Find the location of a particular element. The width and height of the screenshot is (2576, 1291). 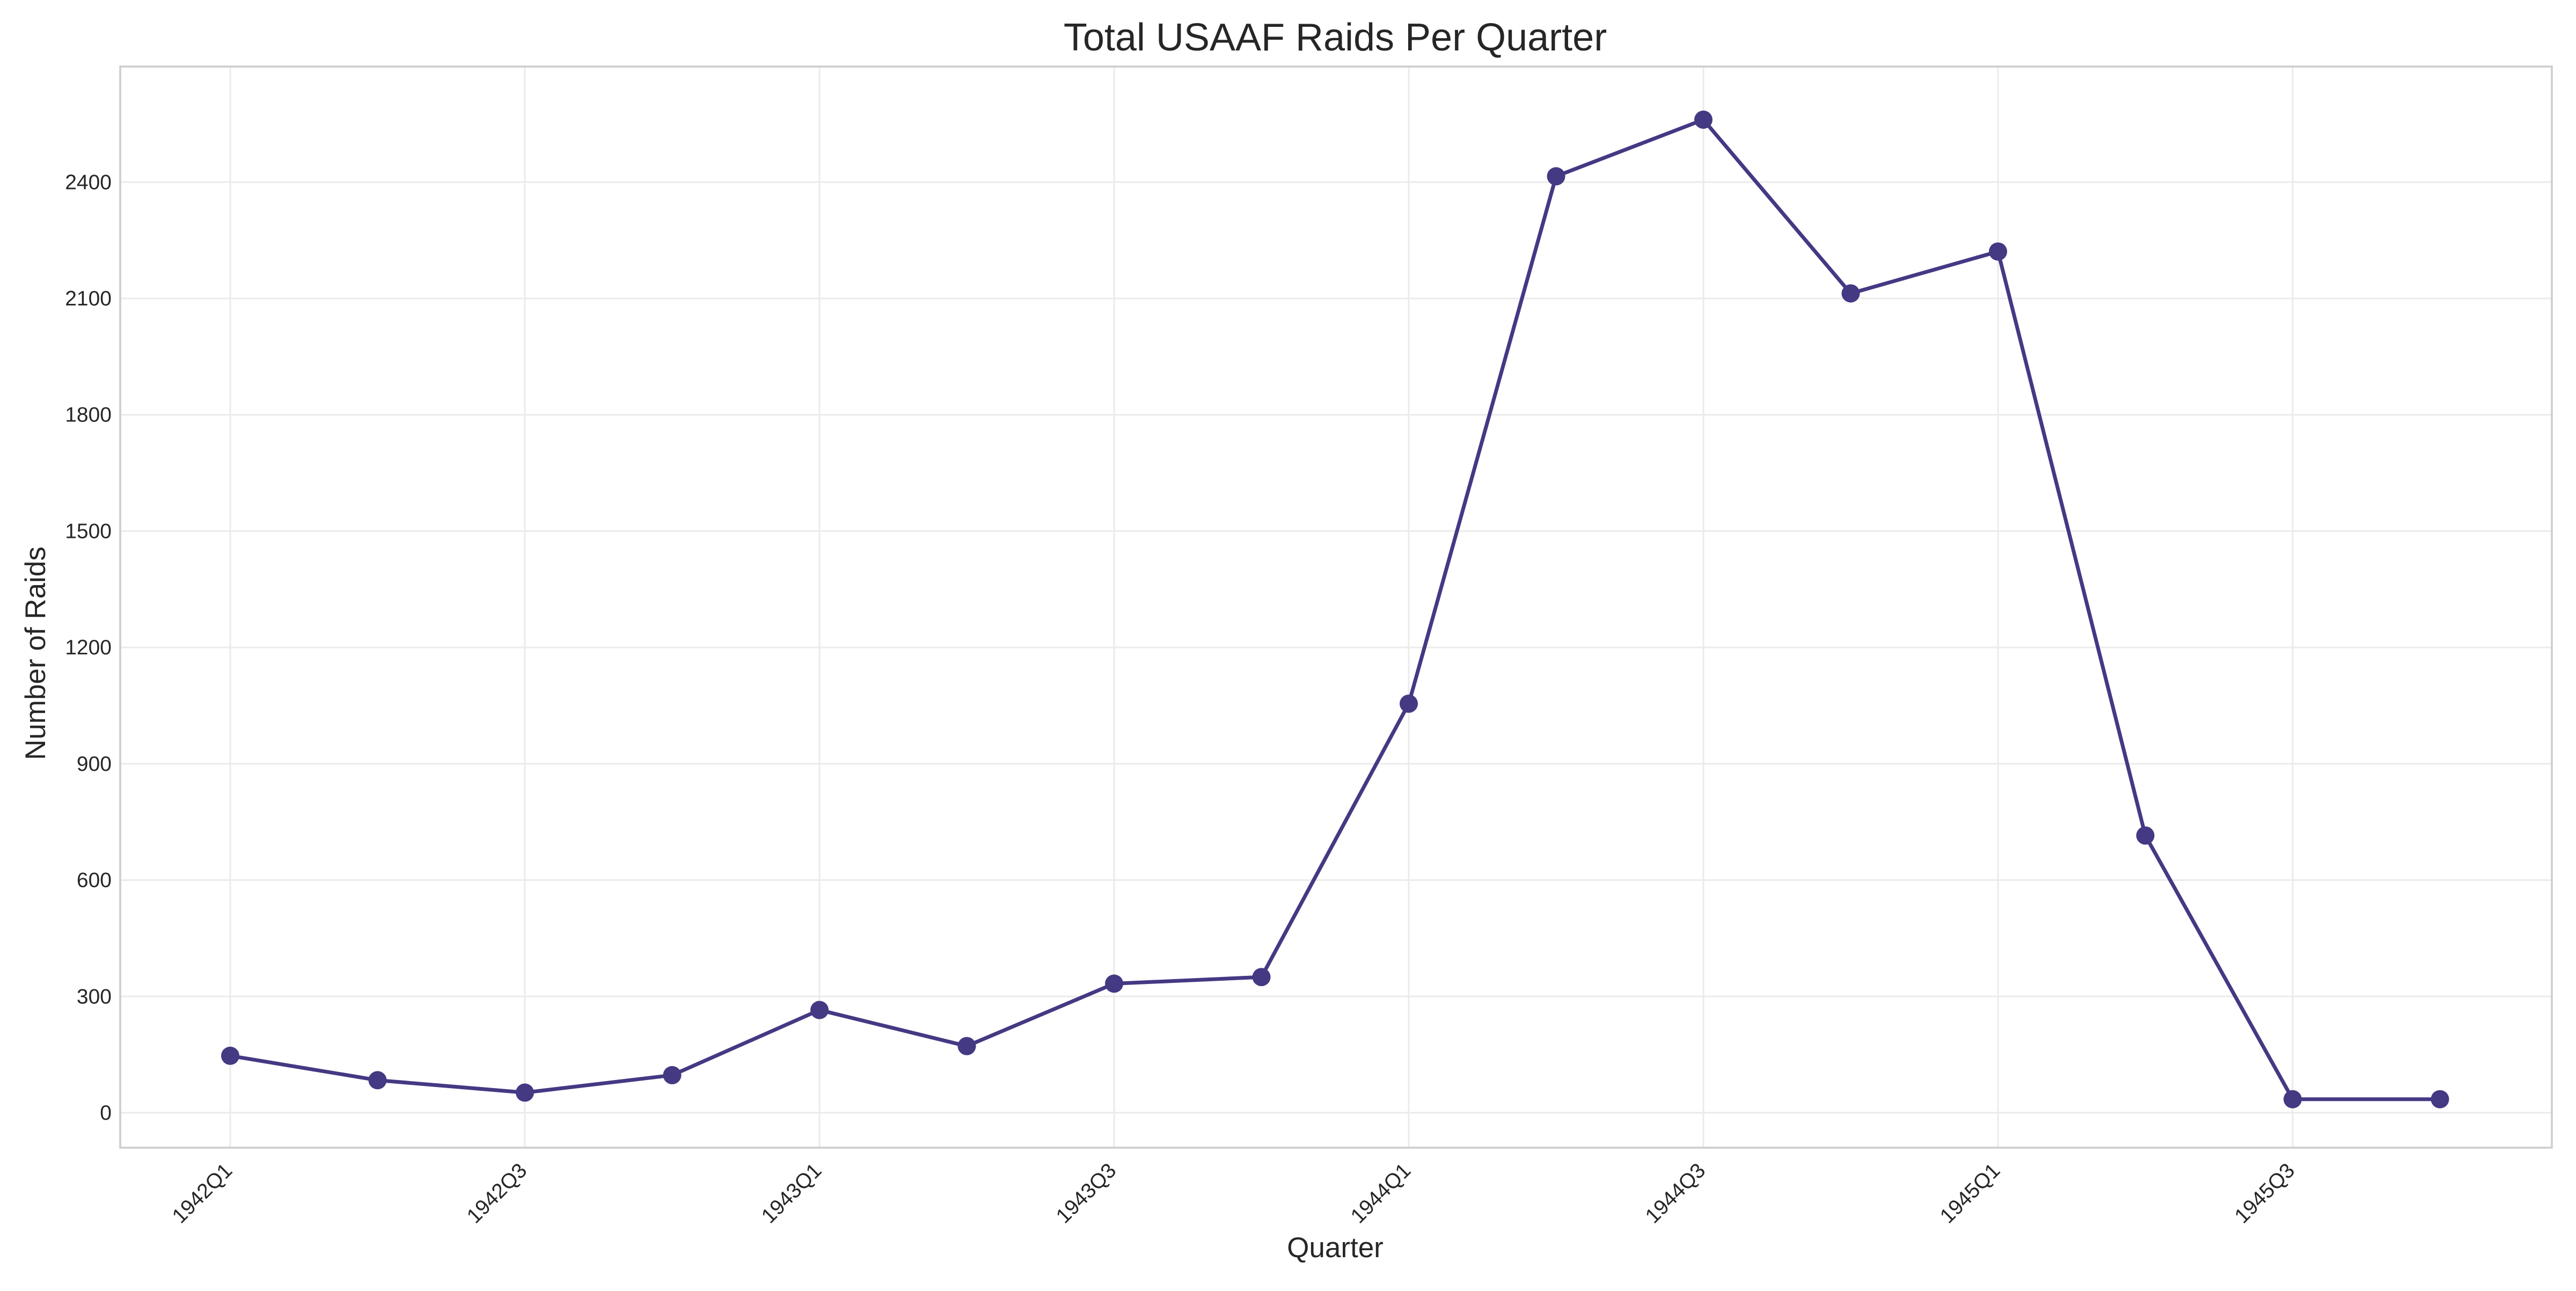

y-tick-label: 2400 is located at coordinates (88, 182).